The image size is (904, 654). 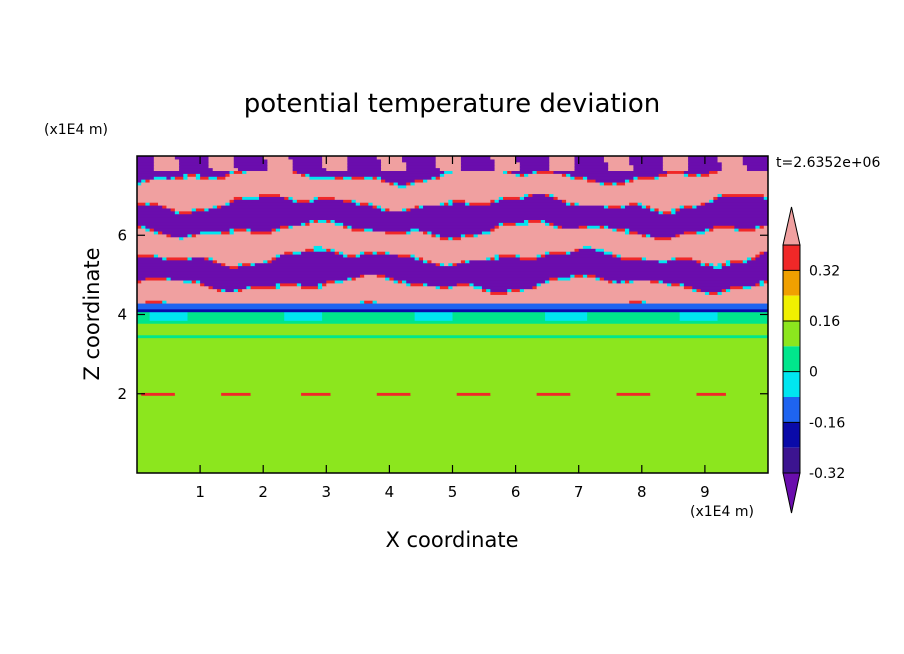 I want to click on colorbar-tick-label: -0.16, so click(x=827, y=423).